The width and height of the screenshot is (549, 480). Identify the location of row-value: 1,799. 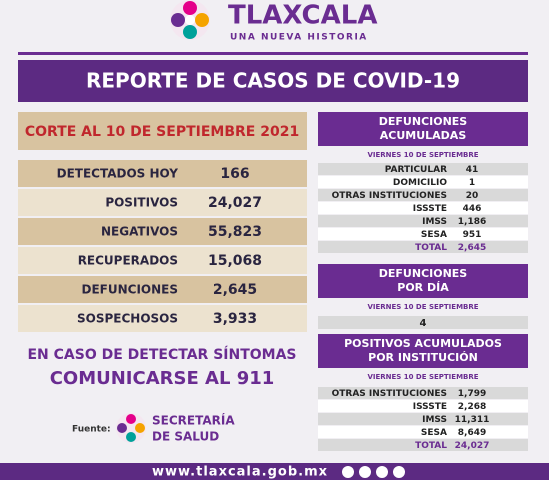
(472, 394).